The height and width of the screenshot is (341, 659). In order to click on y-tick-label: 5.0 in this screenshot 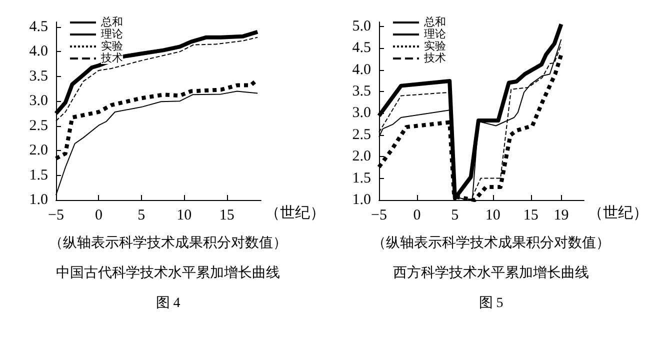, I will do `click(361, 26)`.